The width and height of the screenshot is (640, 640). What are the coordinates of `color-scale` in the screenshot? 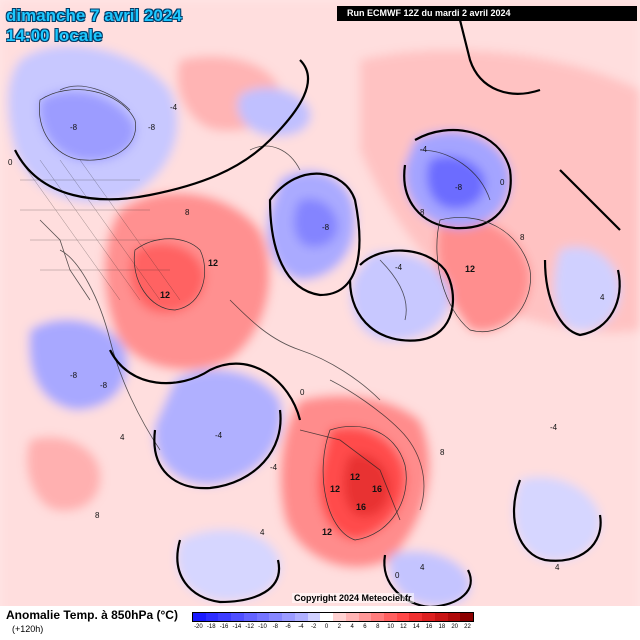 It's located at (333, 617).